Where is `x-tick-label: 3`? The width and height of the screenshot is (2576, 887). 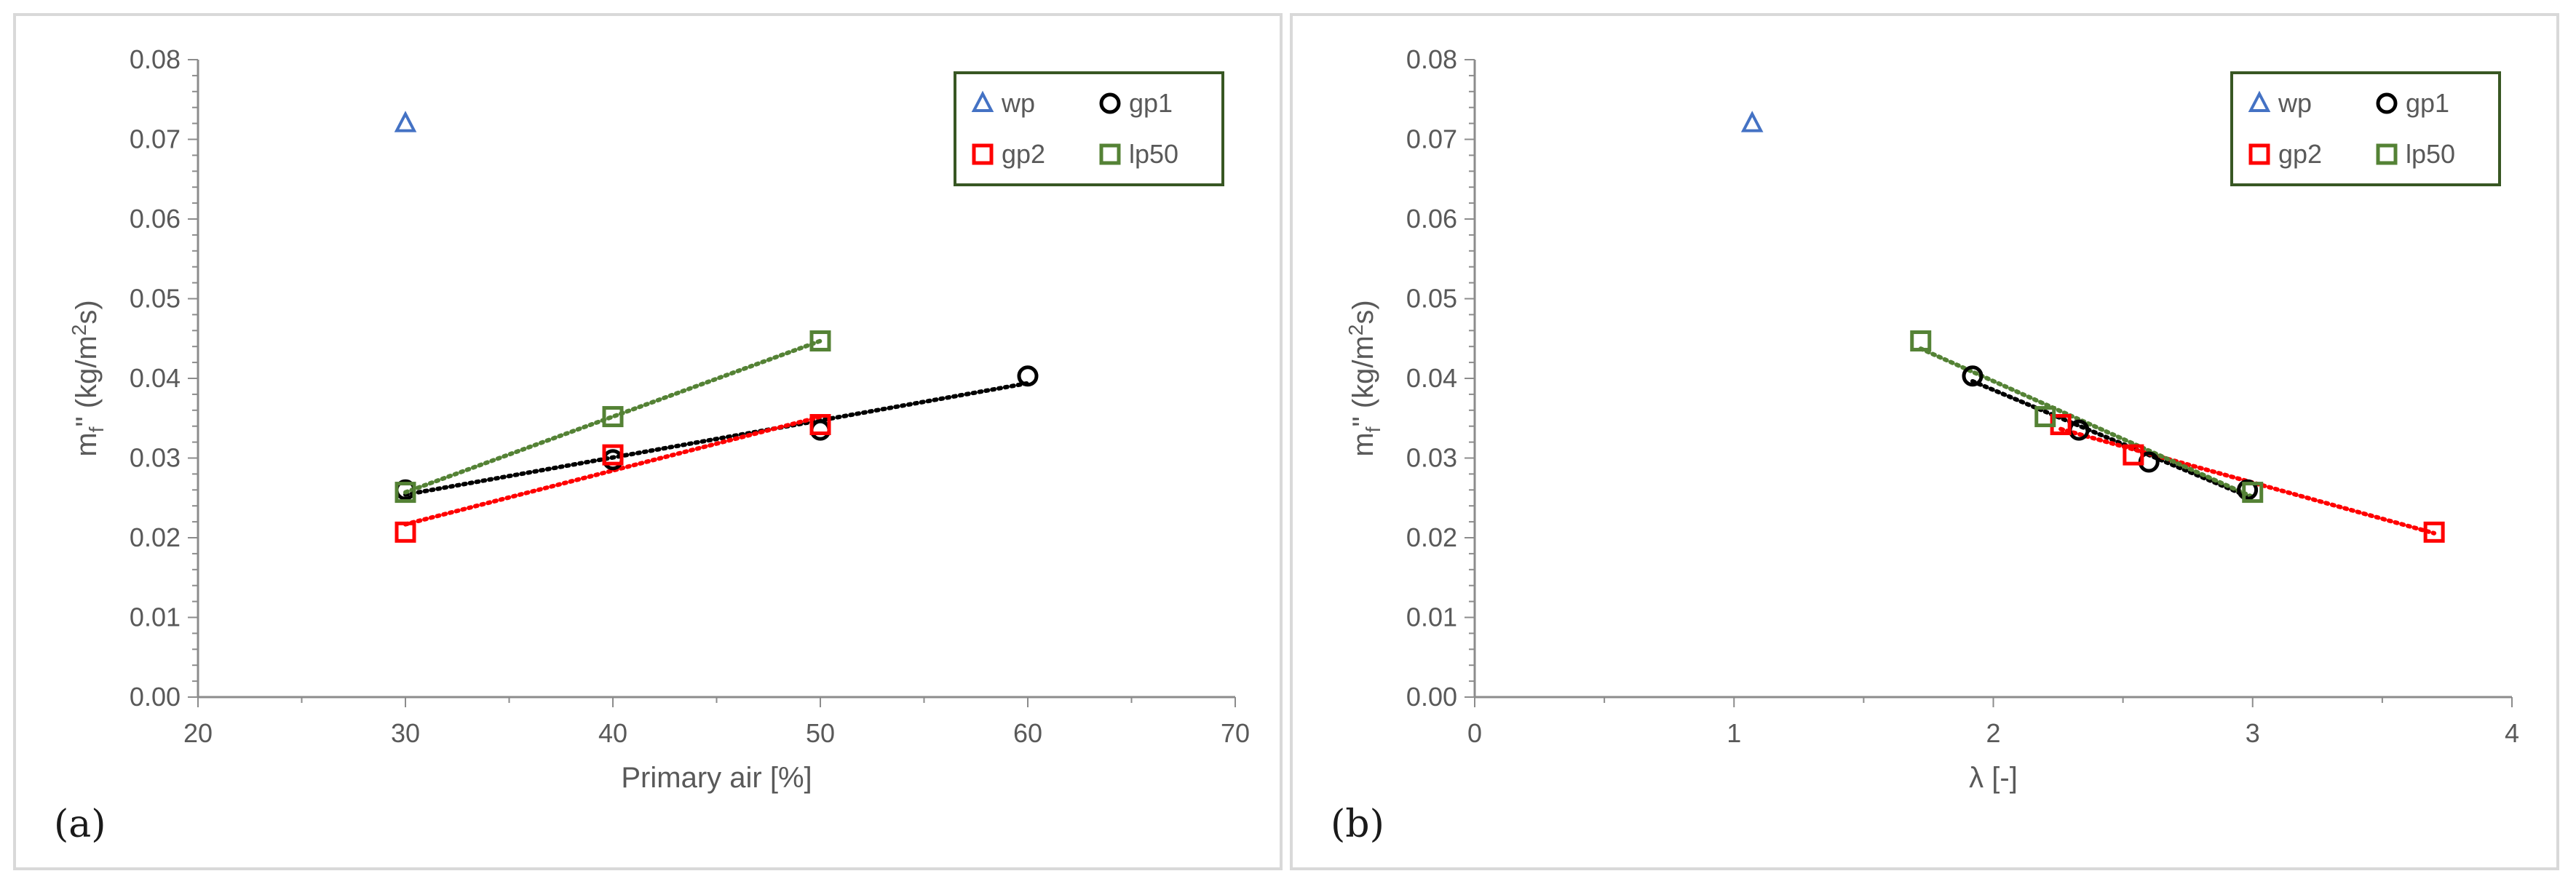 x-tick-label: 3 is located at coordinates (2253, 733).